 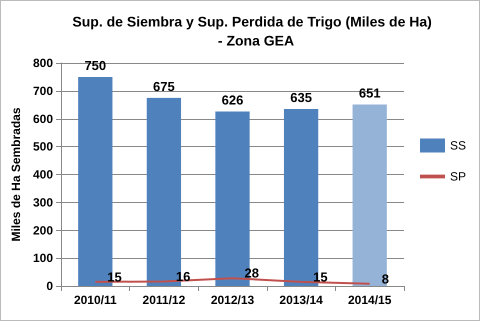 I want to click on y-tick-label: 0, so click(x=50, y=286).